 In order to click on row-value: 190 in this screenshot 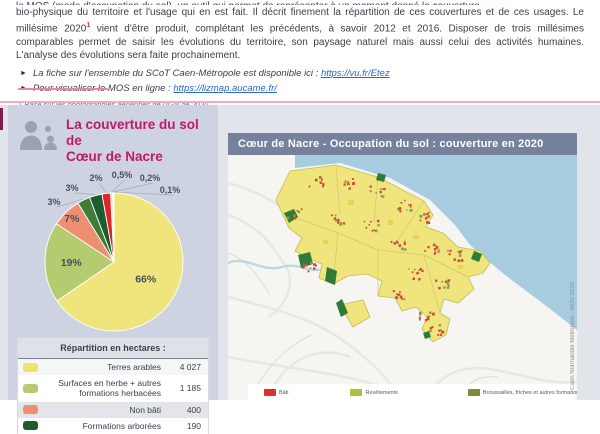, I will do `click(186, 426)`.